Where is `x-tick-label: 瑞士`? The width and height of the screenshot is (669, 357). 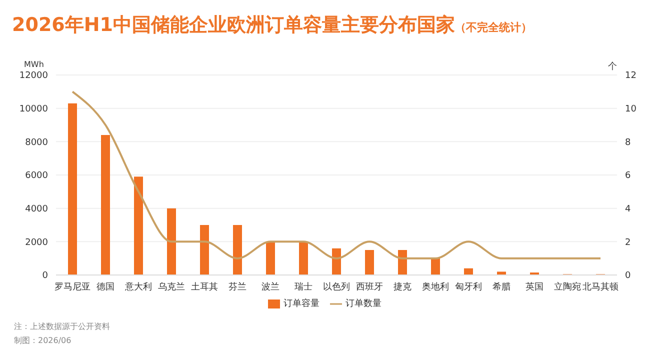
x-tick-label: 瑞士 is located at coordinates (303, 286).